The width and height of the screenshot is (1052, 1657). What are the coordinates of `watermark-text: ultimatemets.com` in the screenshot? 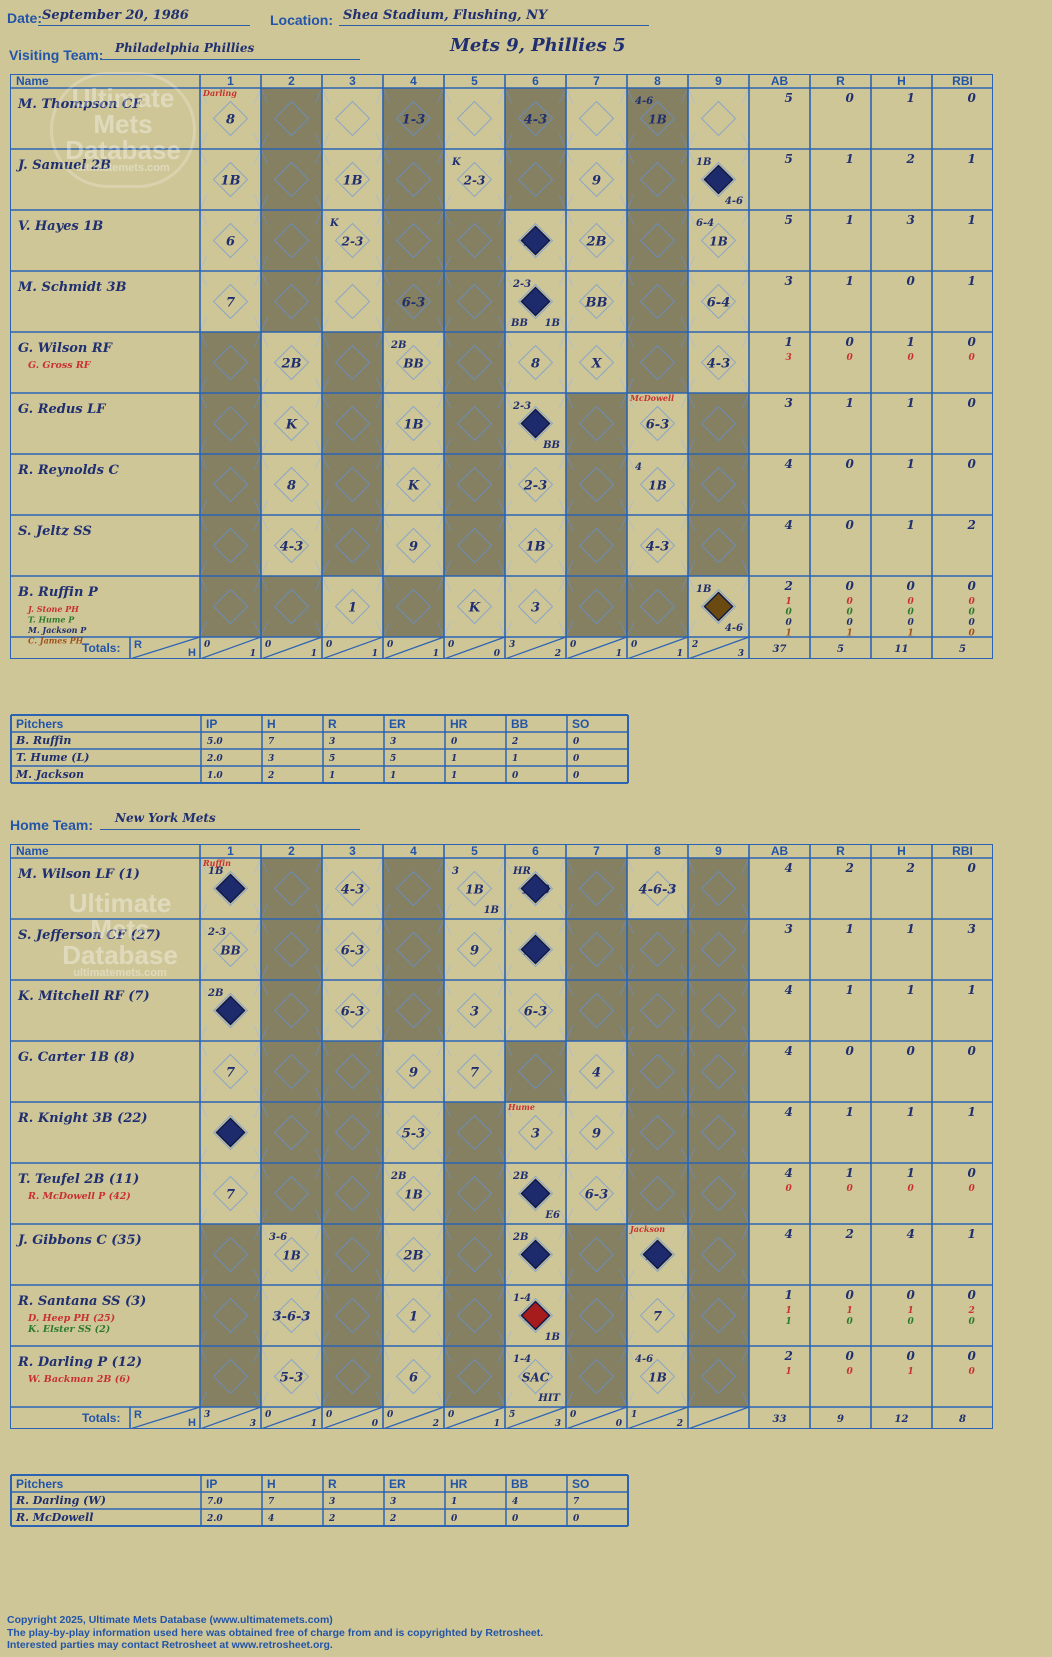 It's located at (120, 973).